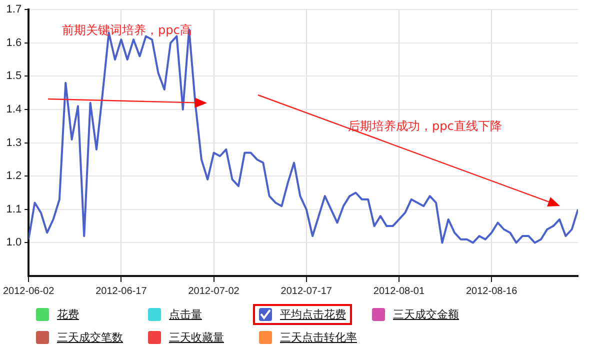  What do you see at coordinates (90, 337) in the screenshot?
I see `legend-label: 三天成交笔数` at bounding box center [90, 337].